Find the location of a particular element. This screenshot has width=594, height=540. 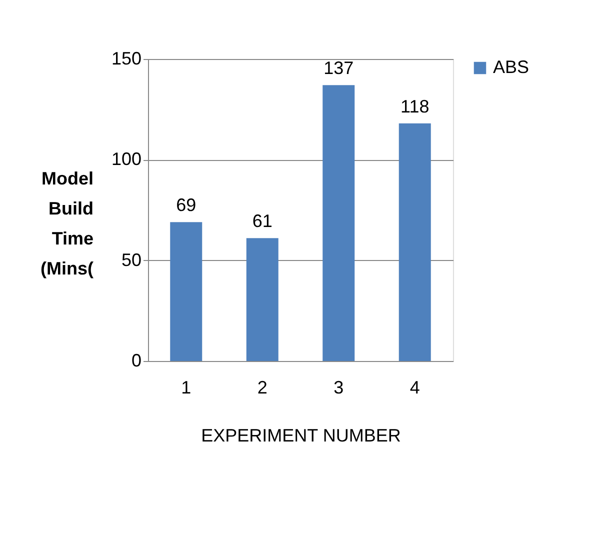

data-label: 118 is located at coordinates (415, 106).